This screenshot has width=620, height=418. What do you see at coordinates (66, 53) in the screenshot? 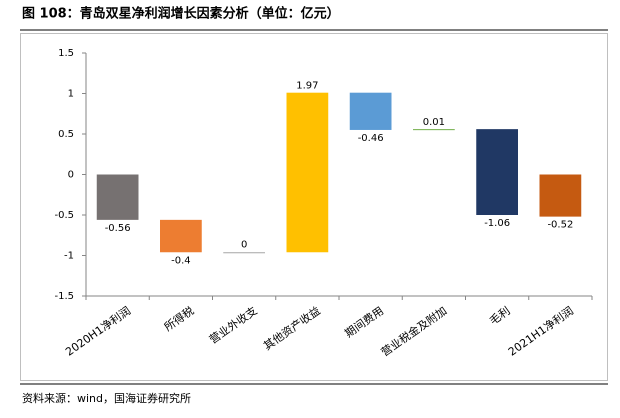
I see `y-tick-label: 1.5` at bounding box center [66, 53].